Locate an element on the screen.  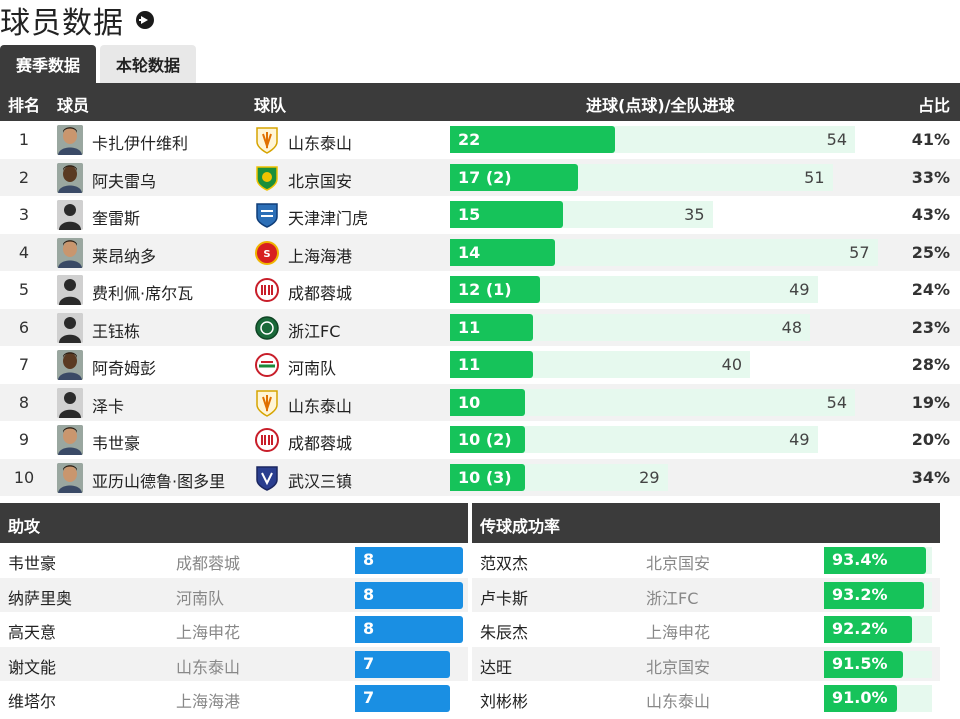
rank-cell: 3 is located at coordinates (24, 214).